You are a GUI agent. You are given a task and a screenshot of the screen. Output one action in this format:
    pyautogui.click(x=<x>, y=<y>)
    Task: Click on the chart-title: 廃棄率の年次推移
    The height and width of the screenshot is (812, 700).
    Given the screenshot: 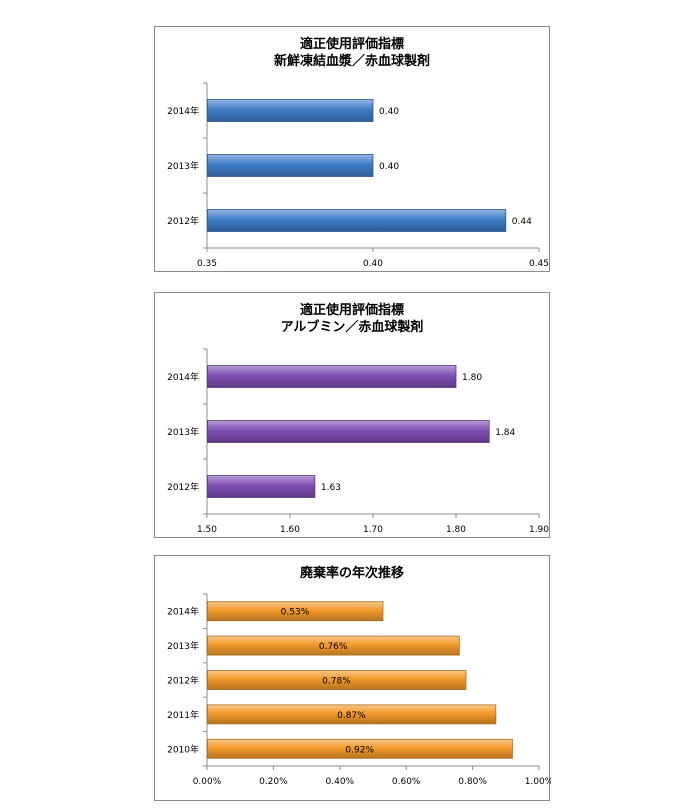 What is the action you would take?
    pyautogui.click(x=351, y=573)
    